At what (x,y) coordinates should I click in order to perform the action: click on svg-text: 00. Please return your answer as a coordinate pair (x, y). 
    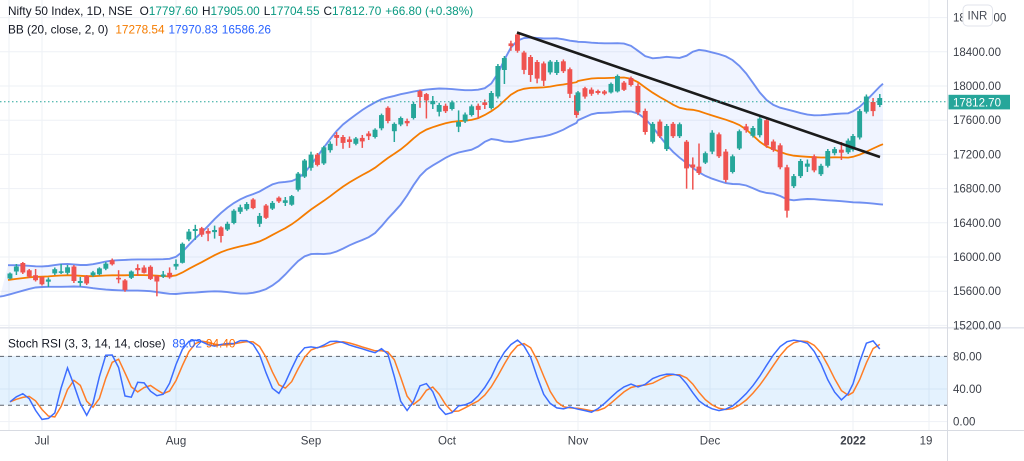
    Looking at the image, I should click on (1000, 19).